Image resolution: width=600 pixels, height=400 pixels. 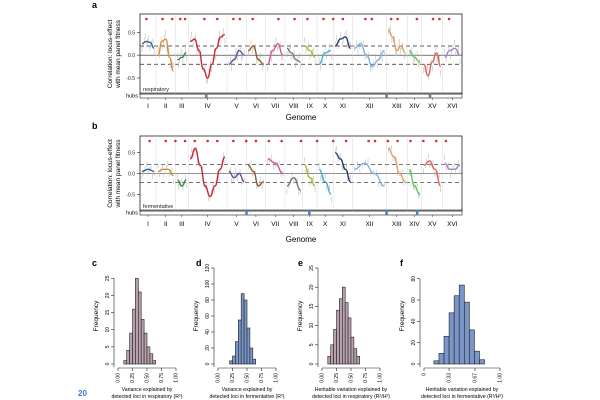 I want to click on chromosome-label: VII, so click(x=275, y=106).